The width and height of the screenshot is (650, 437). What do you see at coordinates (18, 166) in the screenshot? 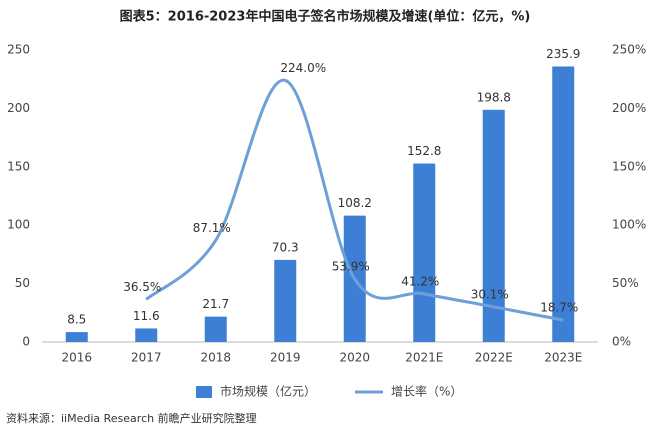
I see `y-tick-label: 150` at bounding box center [18, 166].